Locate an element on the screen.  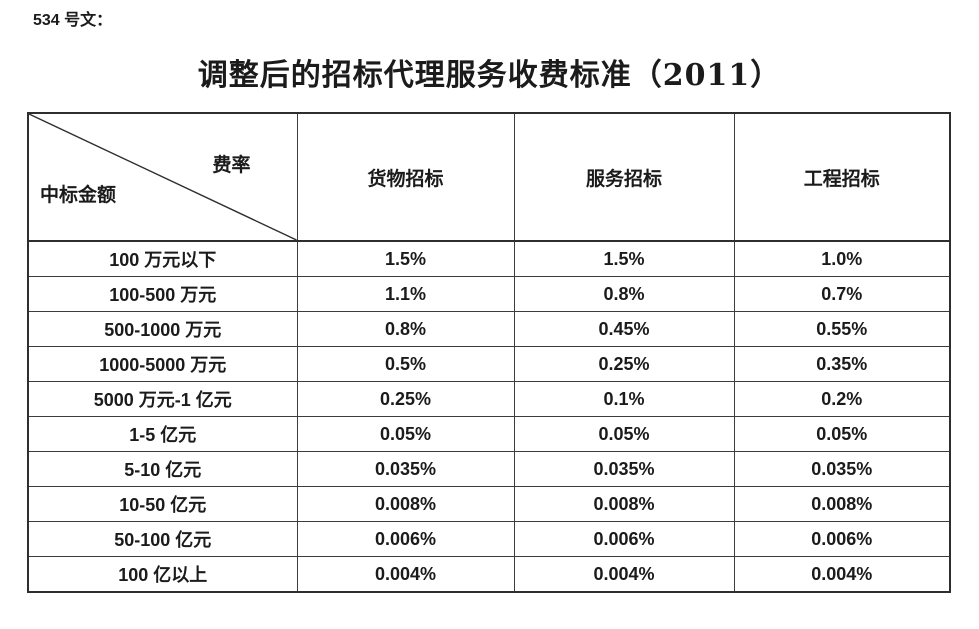
table-row: 5000 万元-1 亿元 0.25% 0.1% 0.2% is located at coordinates (489, 399).